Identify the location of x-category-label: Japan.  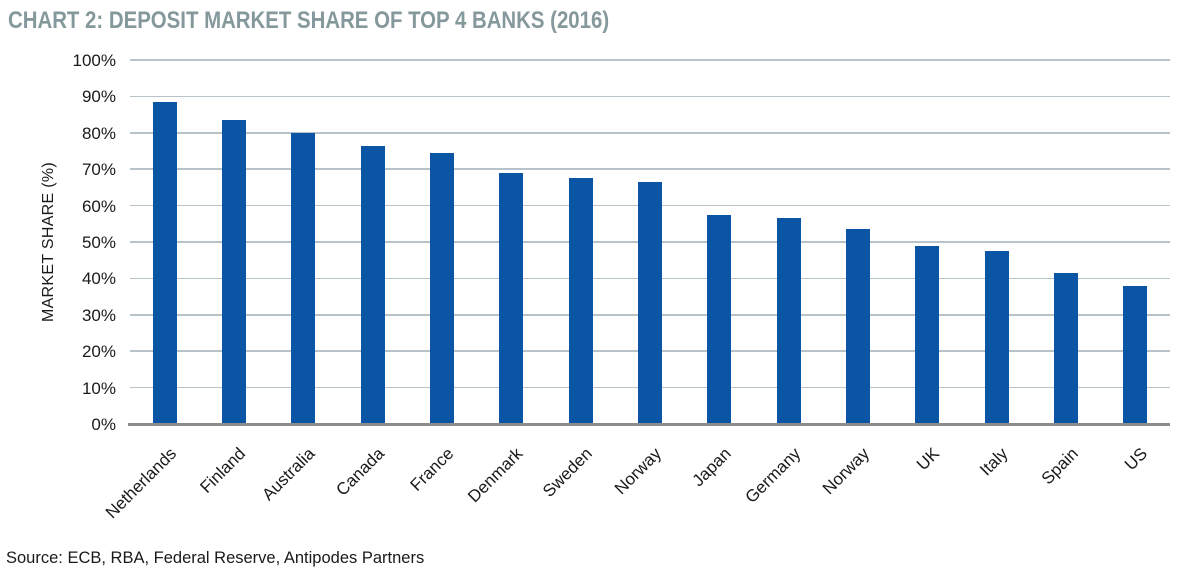
(711, 467).